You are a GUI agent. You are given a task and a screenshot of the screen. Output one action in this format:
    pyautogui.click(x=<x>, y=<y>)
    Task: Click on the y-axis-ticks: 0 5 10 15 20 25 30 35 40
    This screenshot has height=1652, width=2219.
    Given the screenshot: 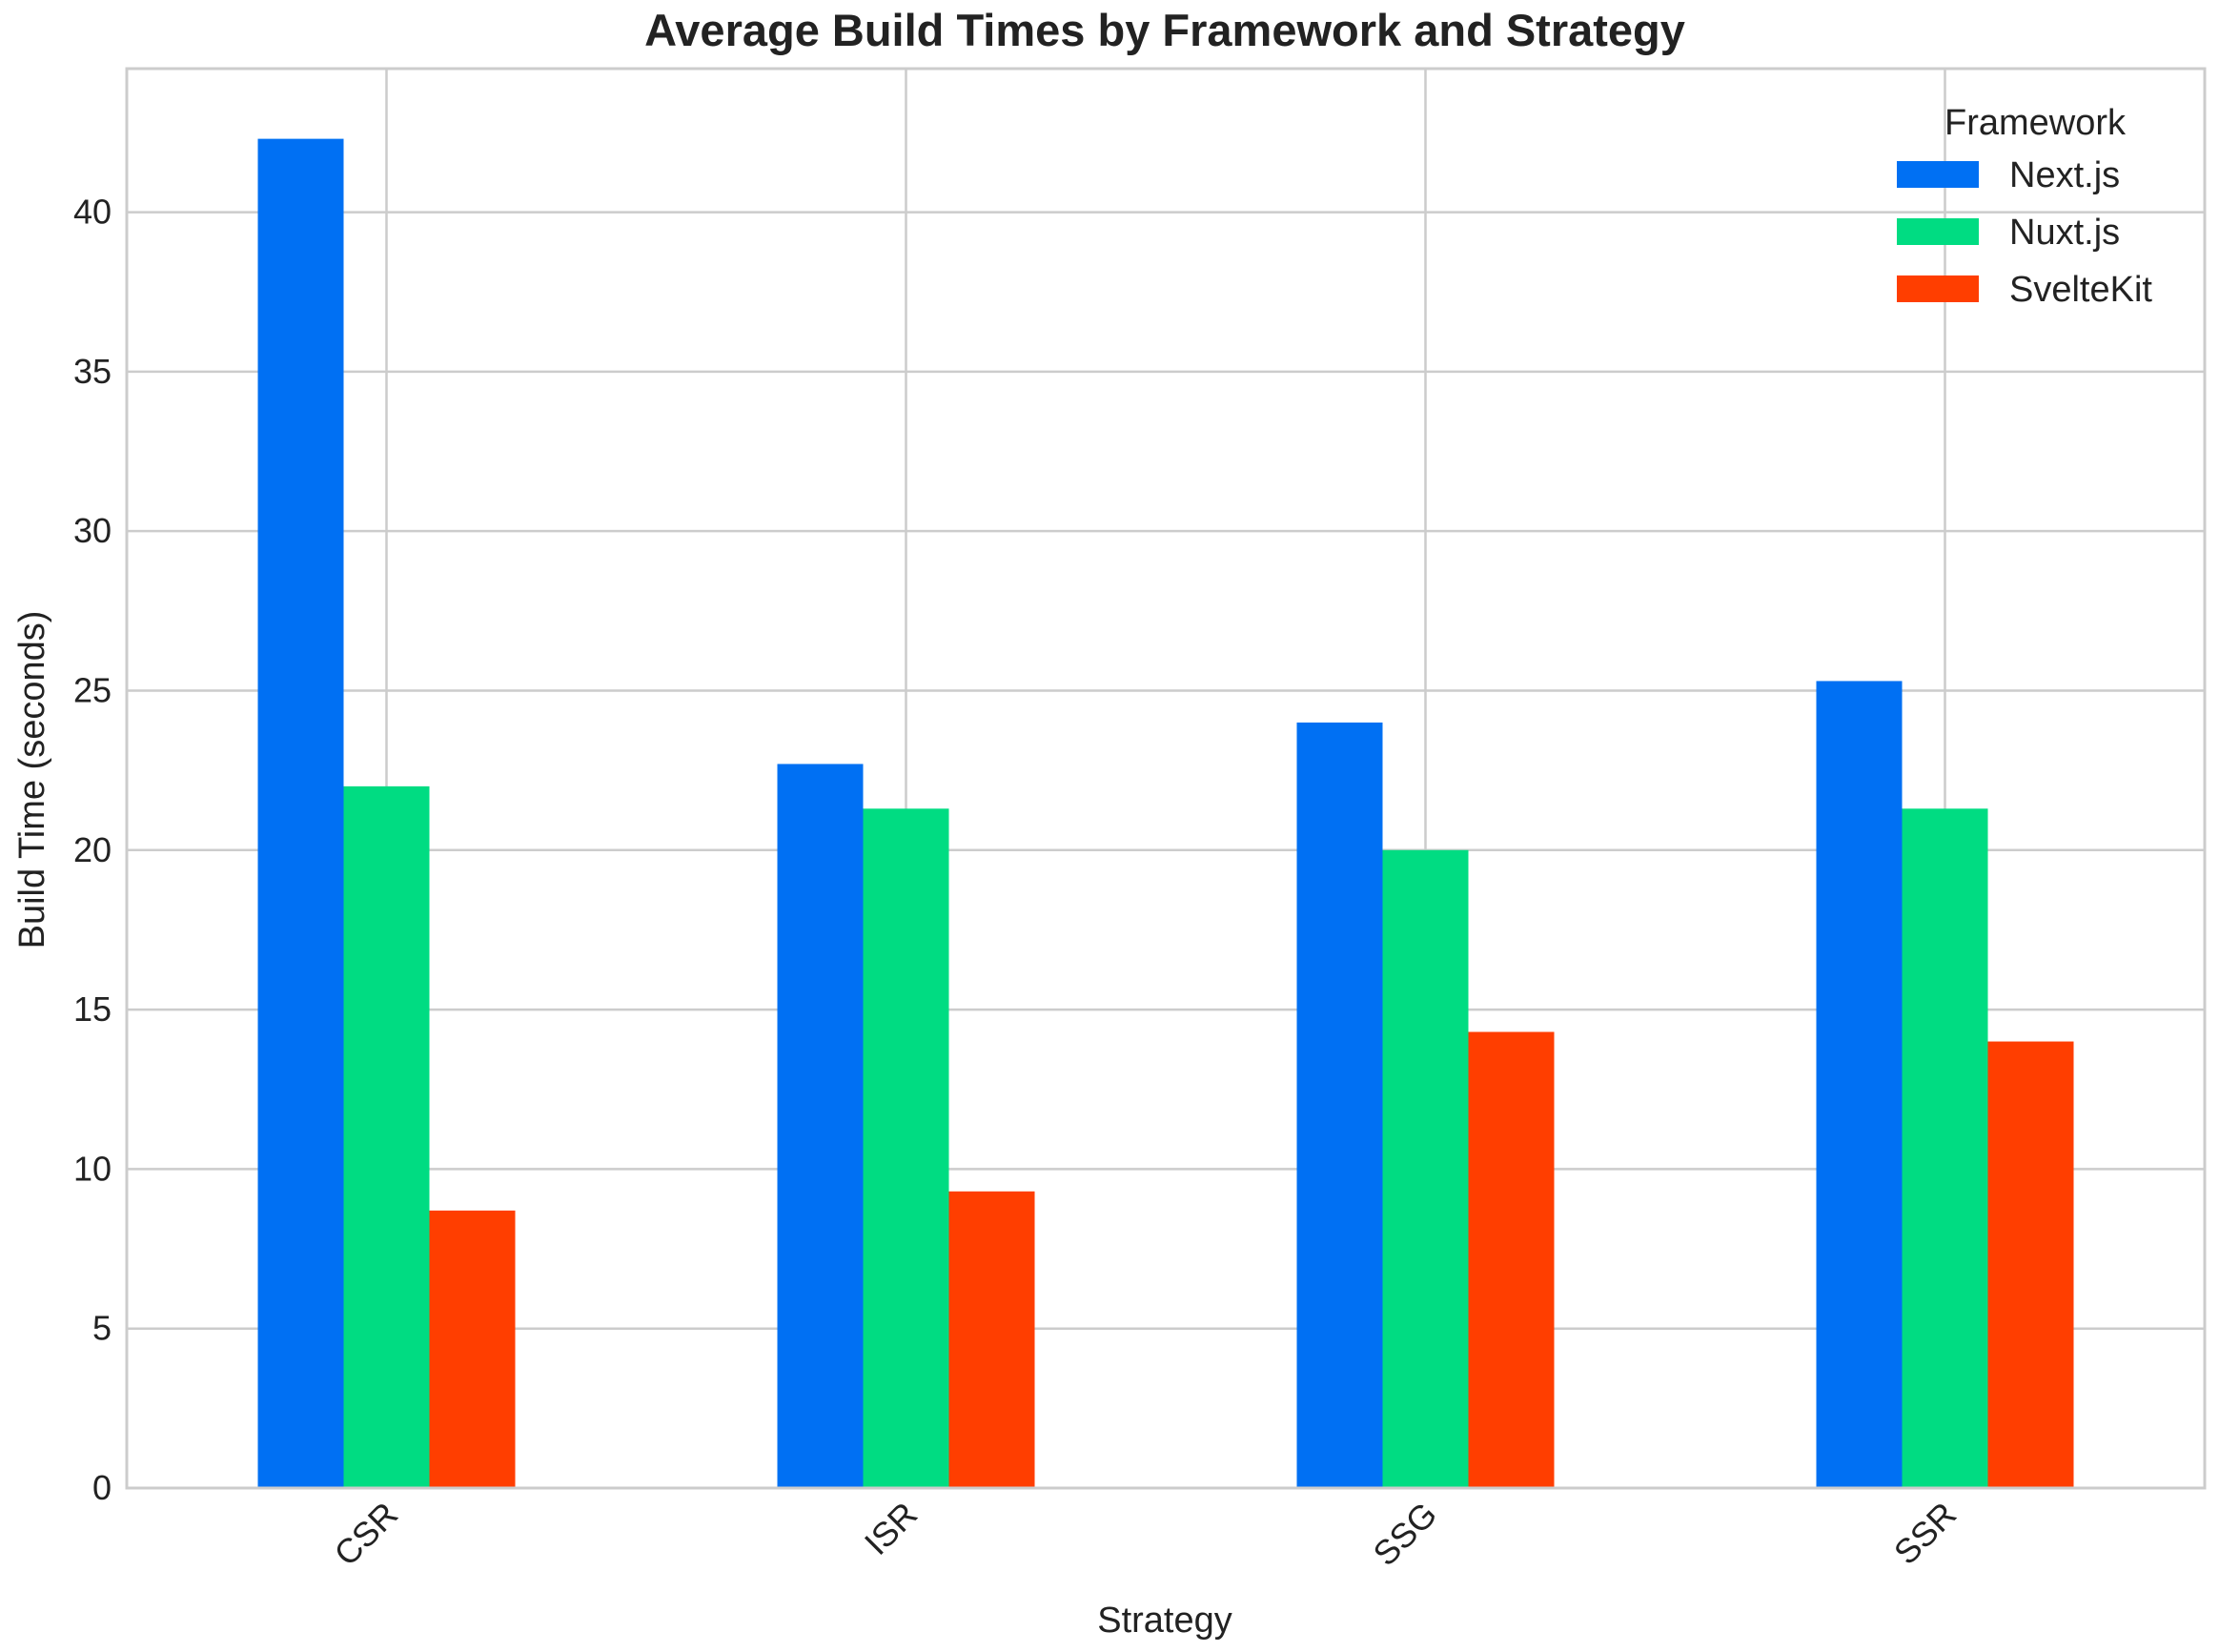 What is the action you would take?
    pyautogui.click(x=93, y=850)
    